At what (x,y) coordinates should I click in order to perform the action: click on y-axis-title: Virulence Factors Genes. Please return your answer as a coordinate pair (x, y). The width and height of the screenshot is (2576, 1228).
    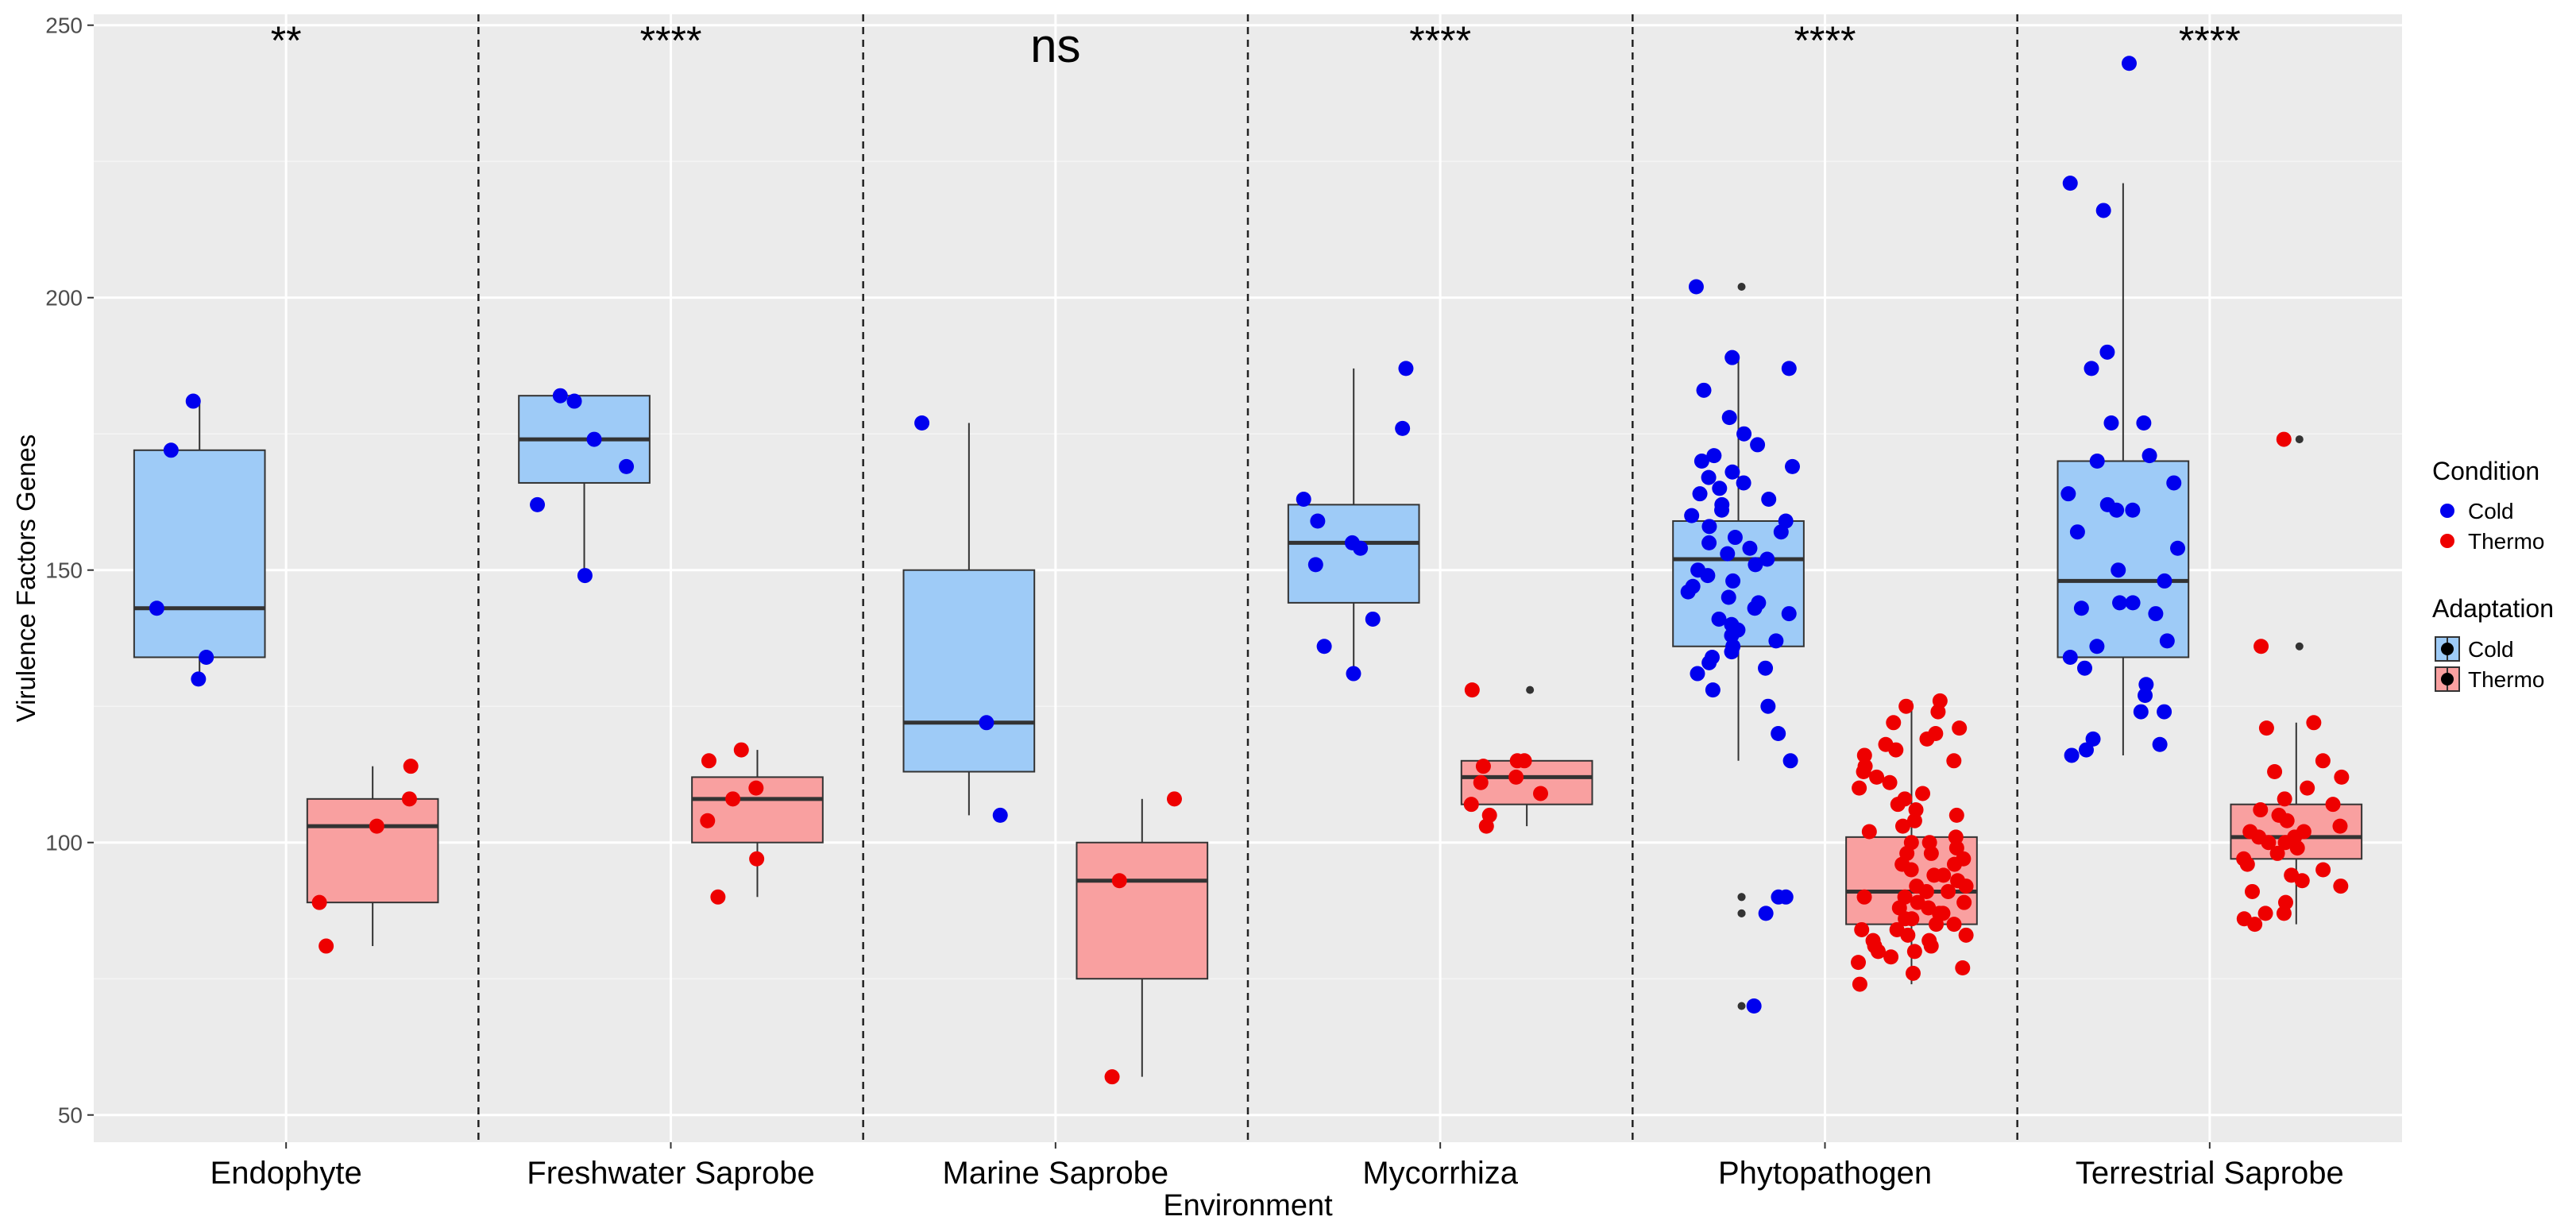
    Looking at the image, I should click on (26, 578).